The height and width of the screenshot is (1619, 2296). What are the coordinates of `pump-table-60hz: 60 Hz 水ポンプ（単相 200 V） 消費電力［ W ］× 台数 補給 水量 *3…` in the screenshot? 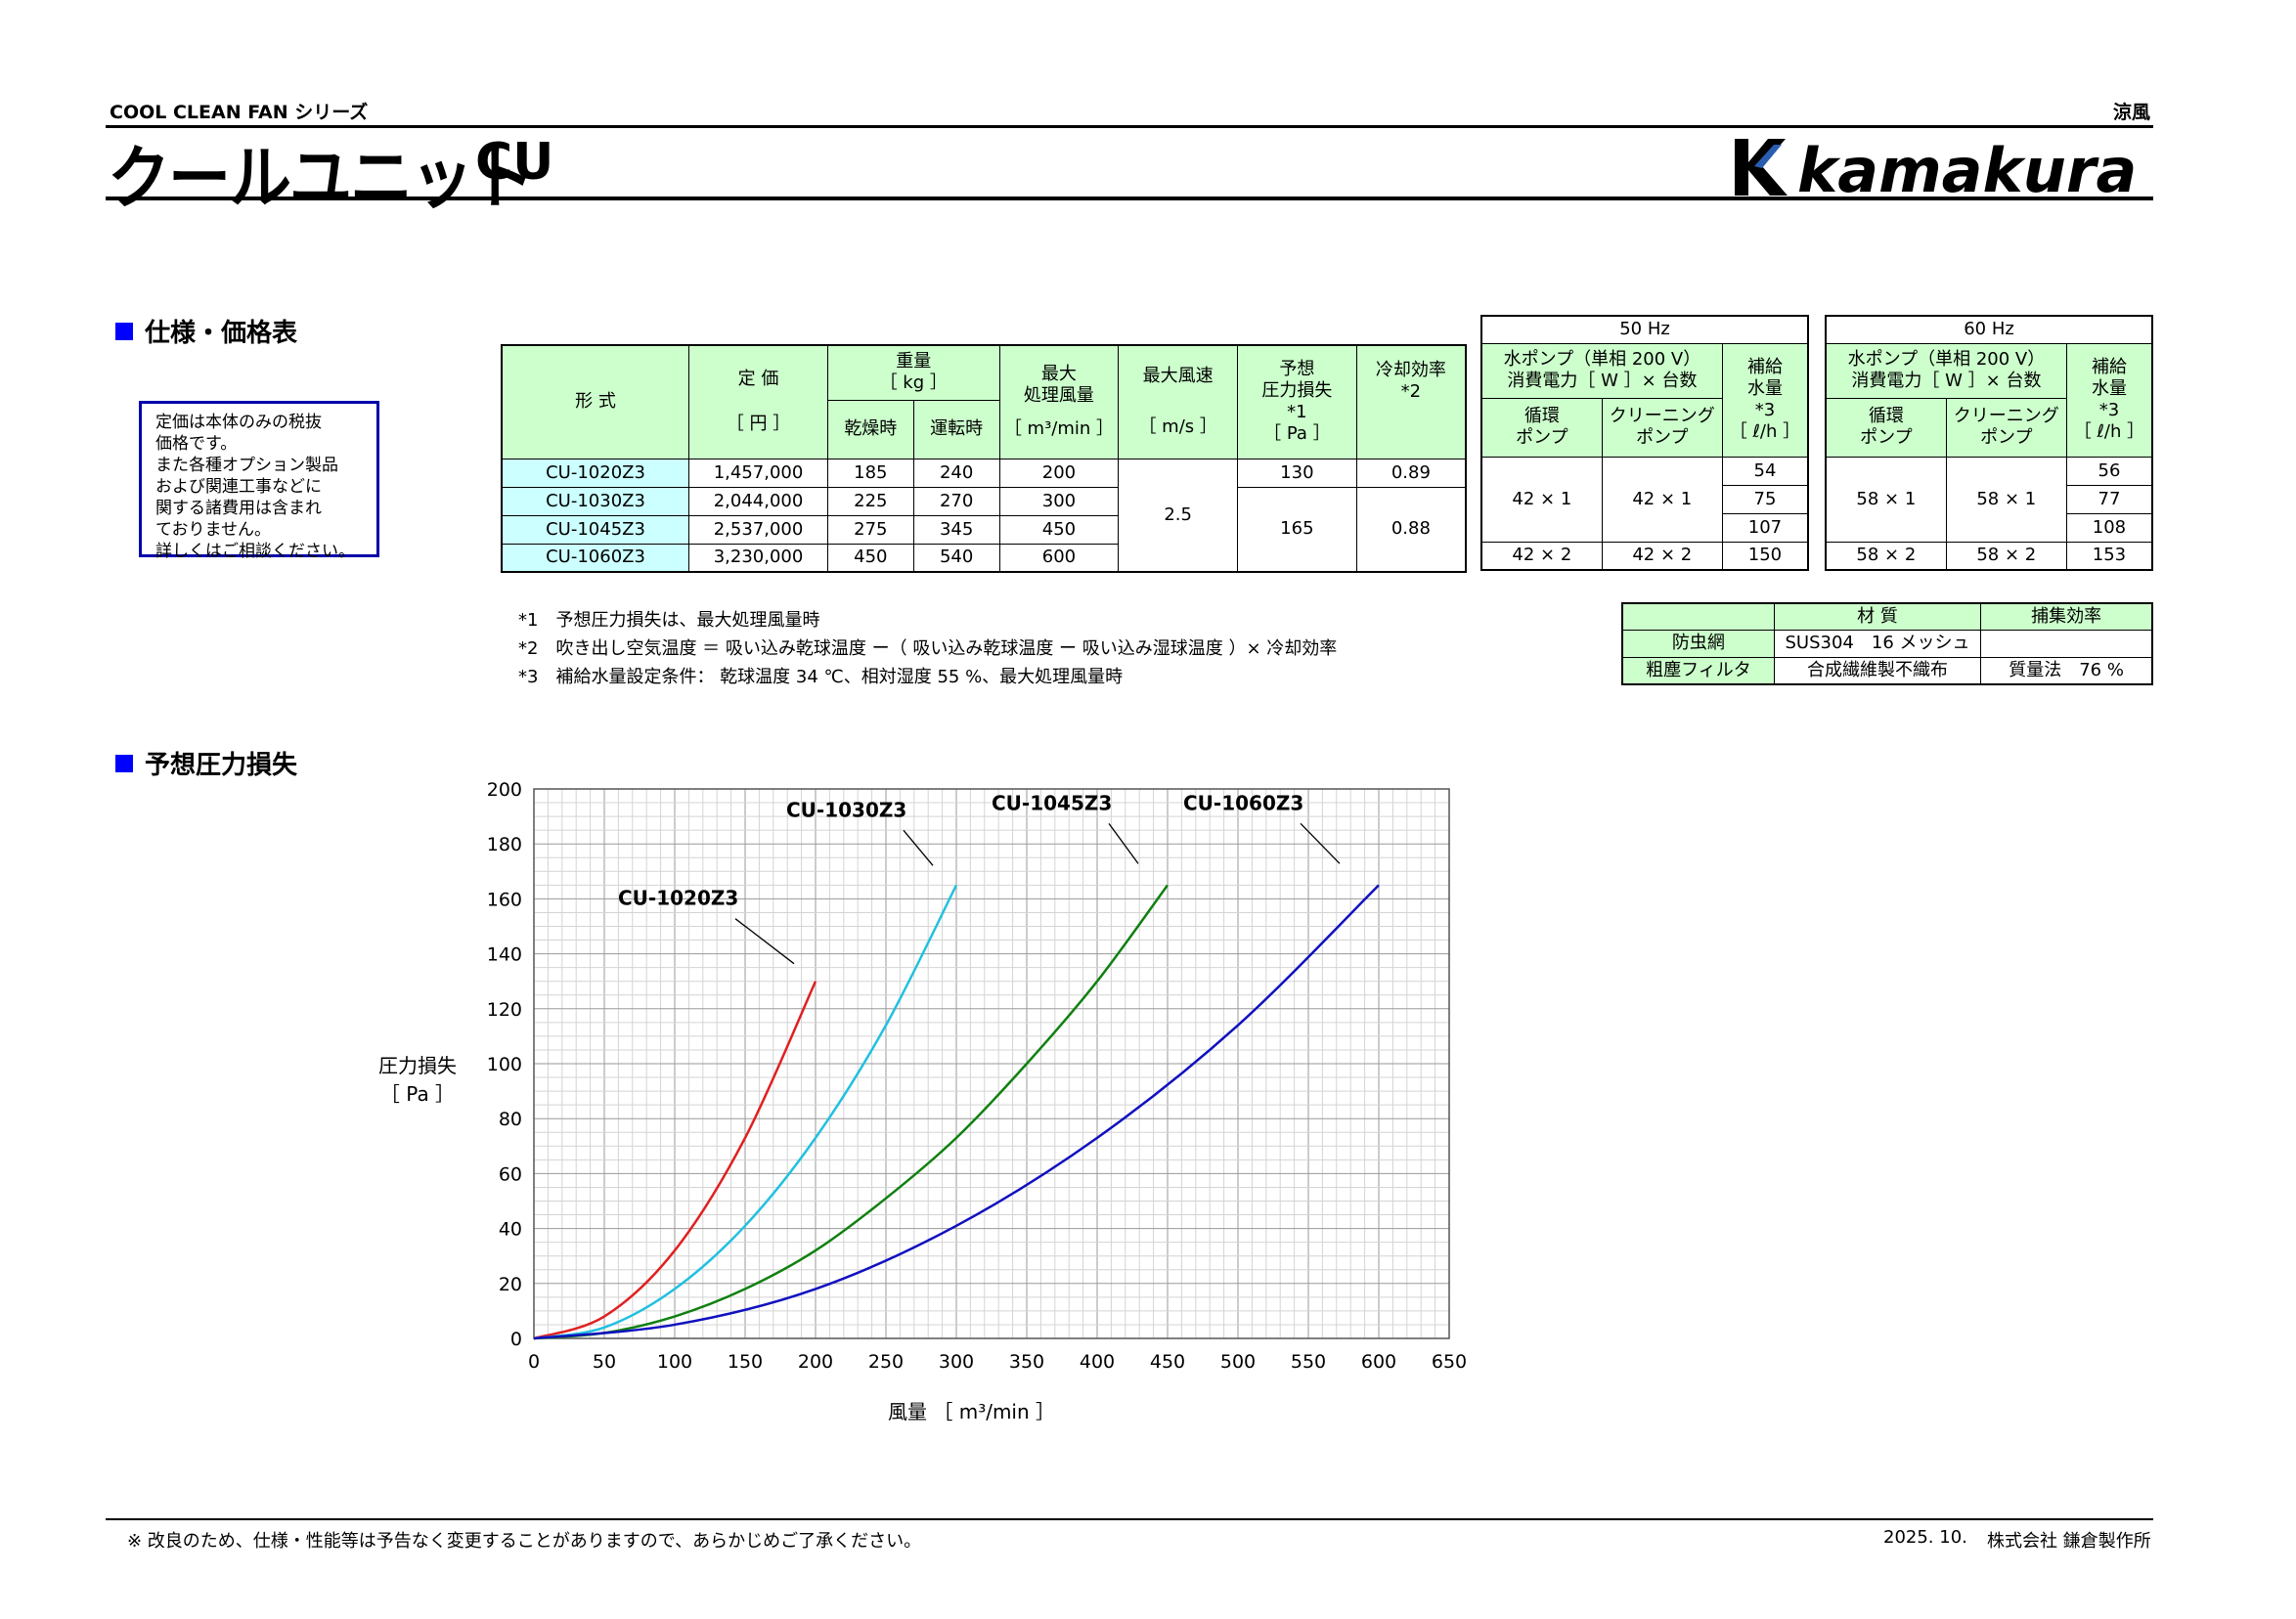 It's located at (1989, 443).